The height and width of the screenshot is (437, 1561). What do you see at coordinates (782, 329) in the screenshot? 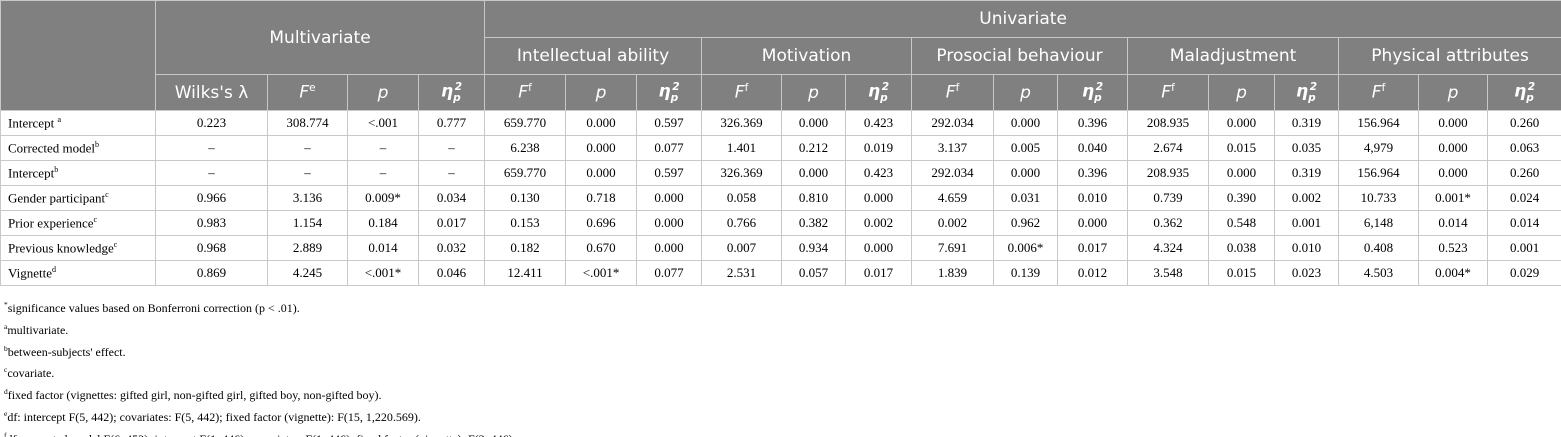
I see `footnote: amultivariate.` at bounding box center [782, 329].